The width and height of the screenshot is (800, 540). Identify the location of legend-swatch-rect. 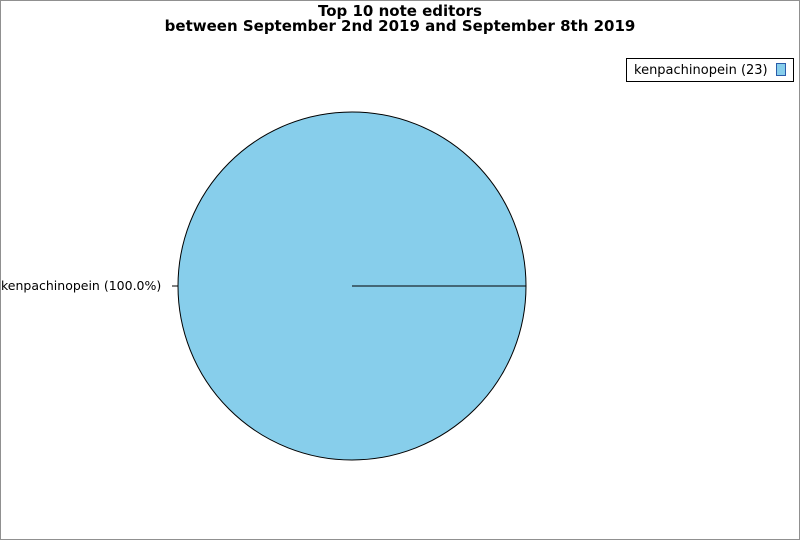
(781, 69).